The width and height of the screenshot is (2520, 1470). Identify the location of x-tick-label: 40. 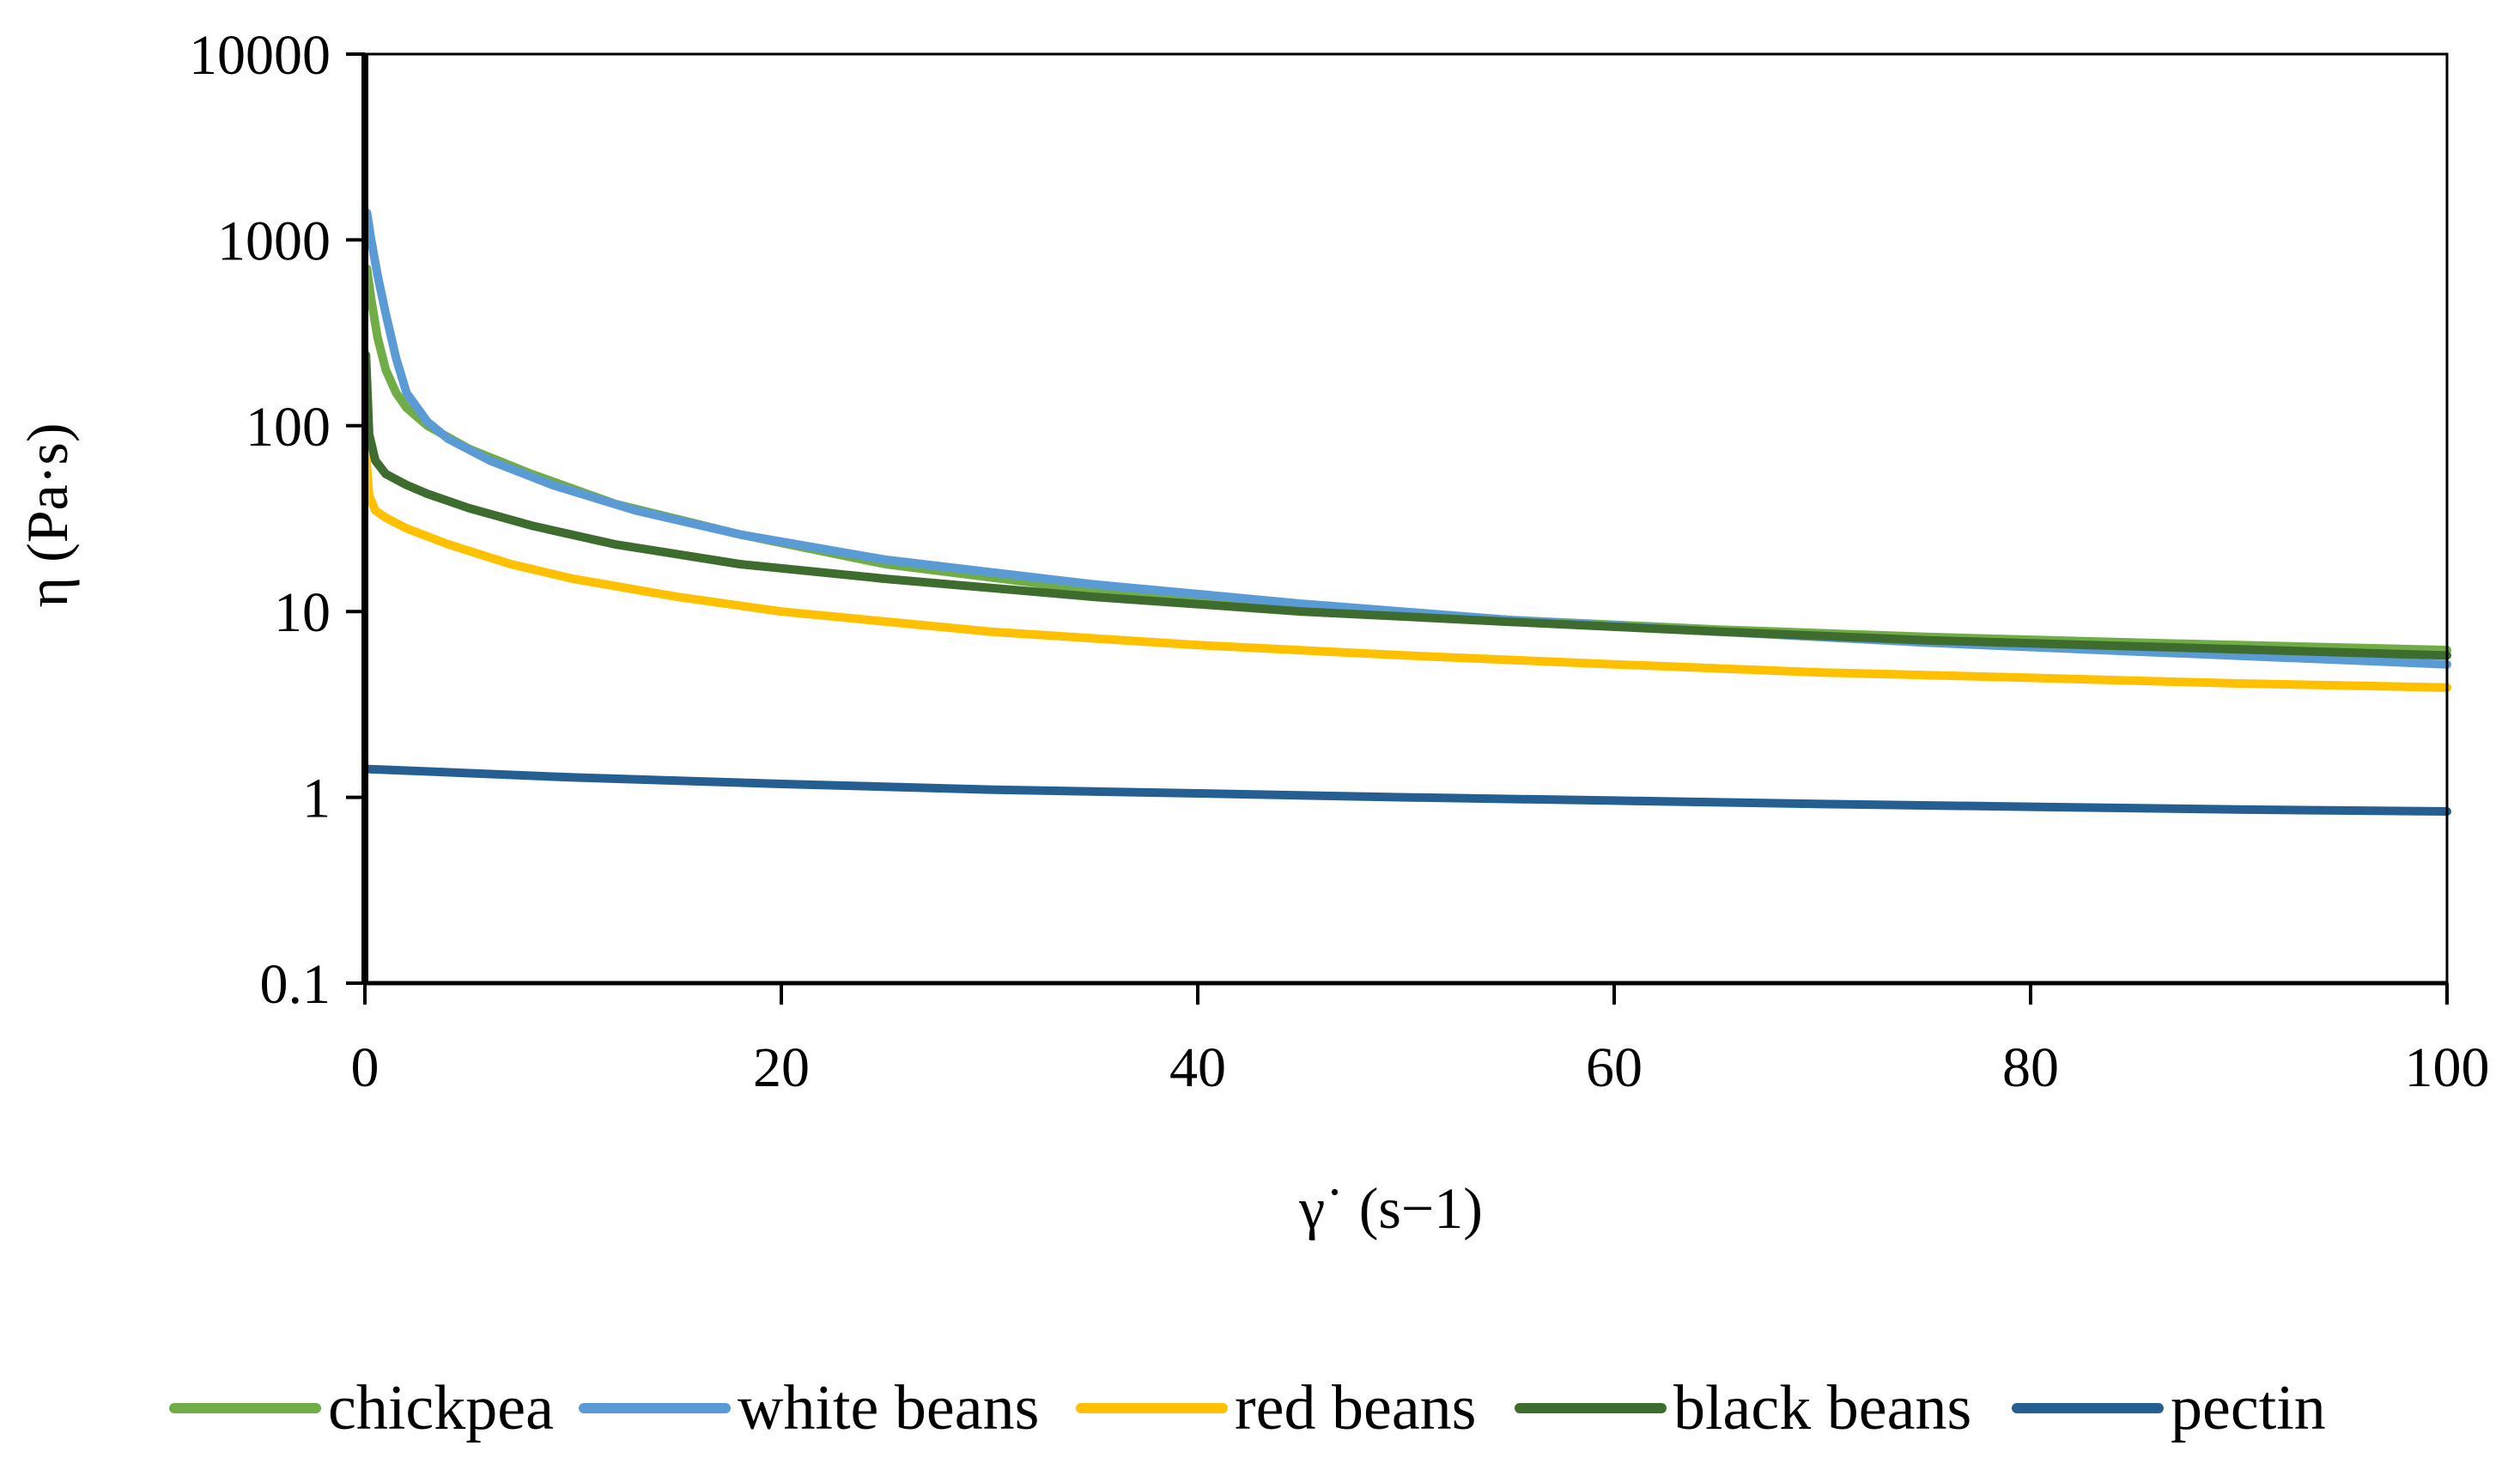
(1198, 1067).